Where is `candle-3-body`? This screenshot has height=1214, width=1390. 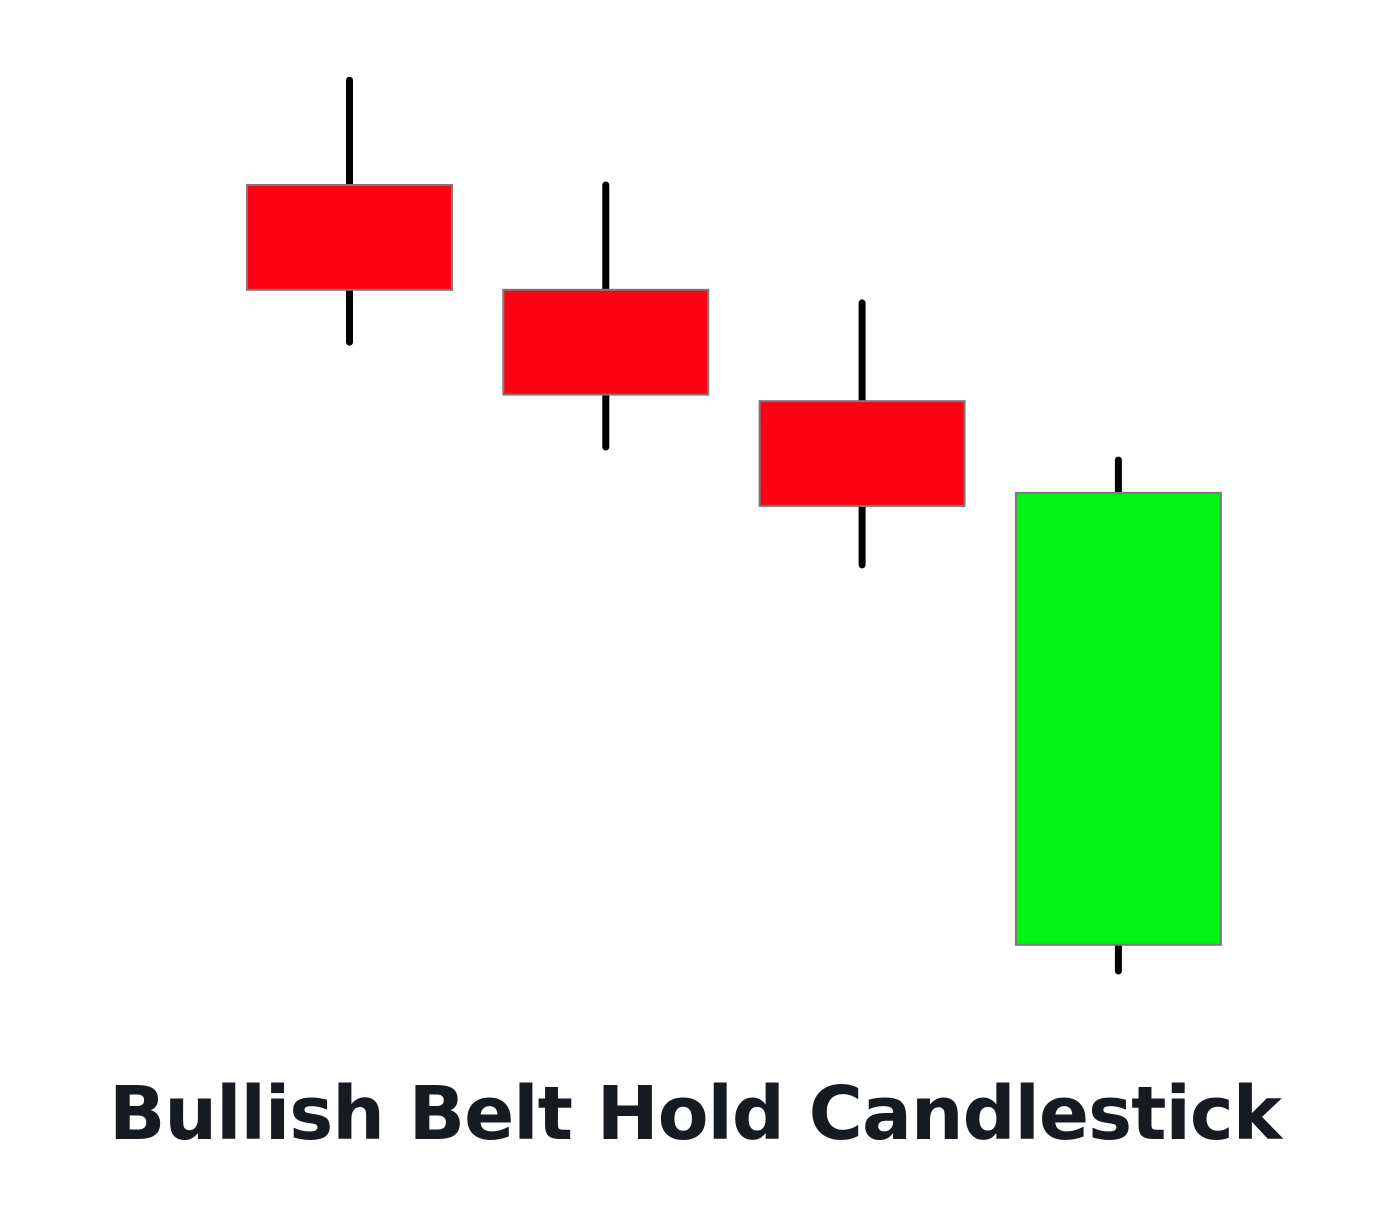 candle-3-body is located at coordinates (862, 453).